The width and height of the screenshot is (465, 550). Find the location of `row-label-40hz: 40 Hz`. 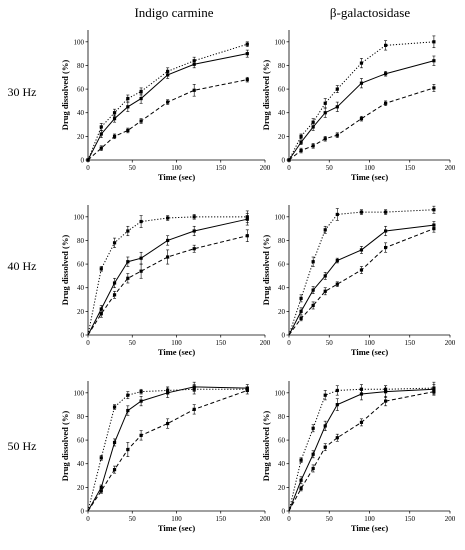

row-label-40hz: 40 Hz is located at coordinates (22, 266).